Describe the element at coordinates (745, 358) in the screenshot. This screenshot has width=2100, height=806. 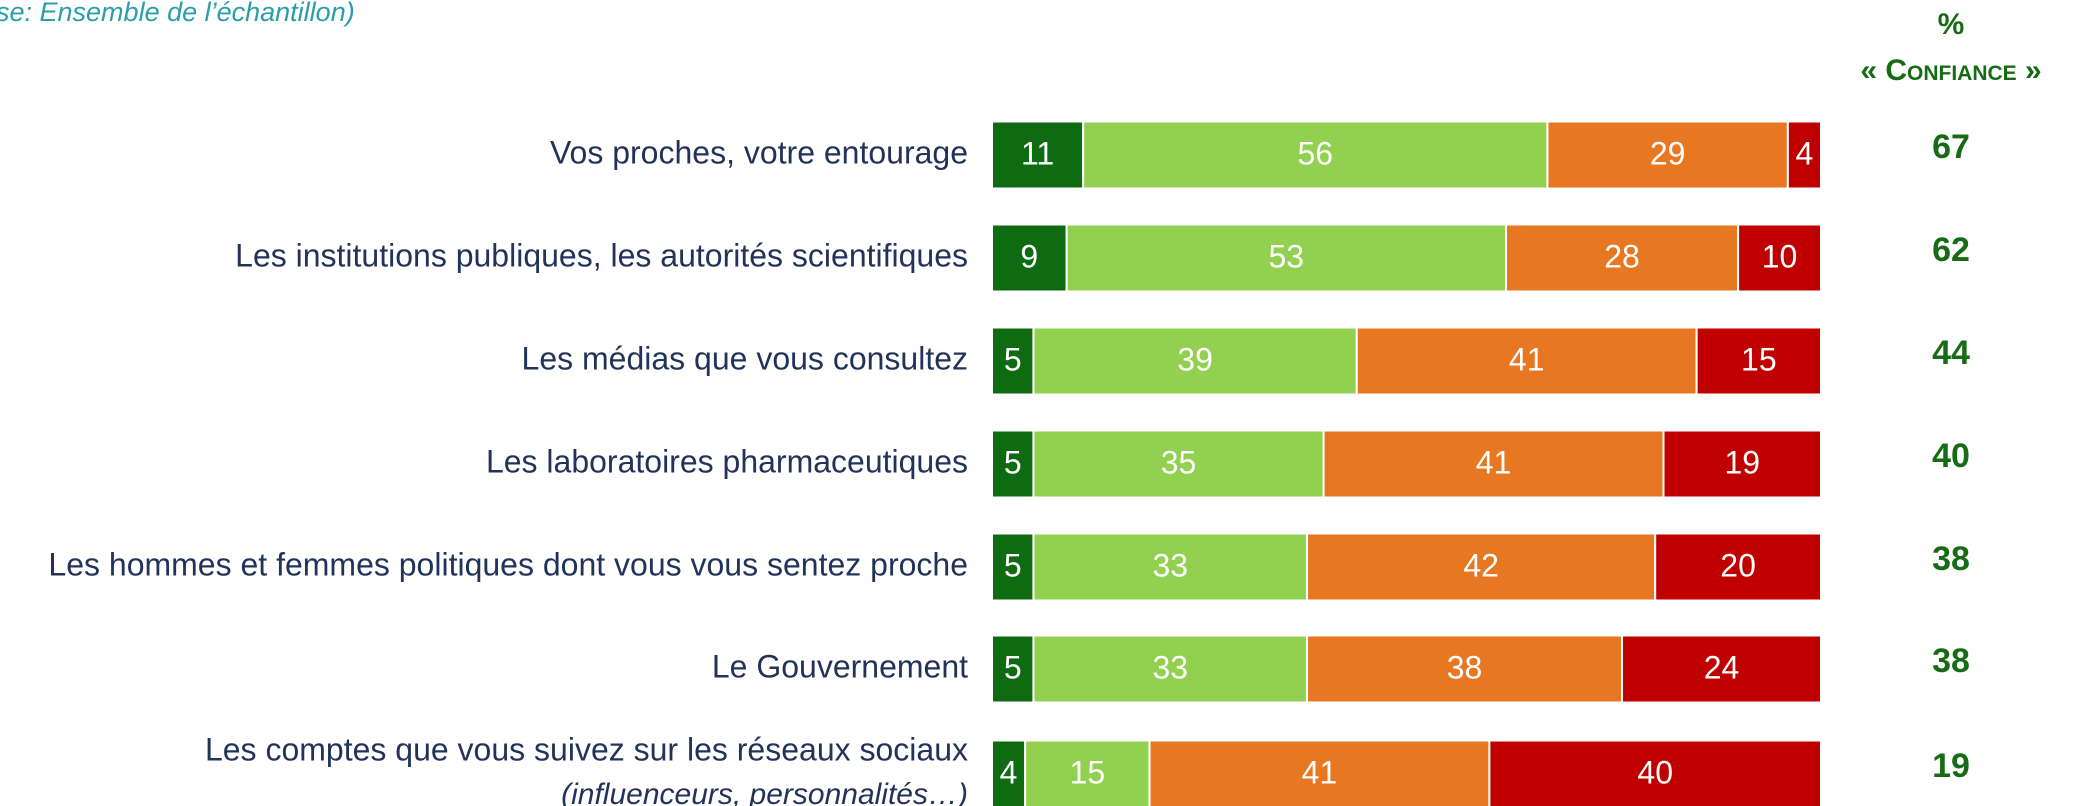
I see `category-label: Les médias que vous consultez` at that location.